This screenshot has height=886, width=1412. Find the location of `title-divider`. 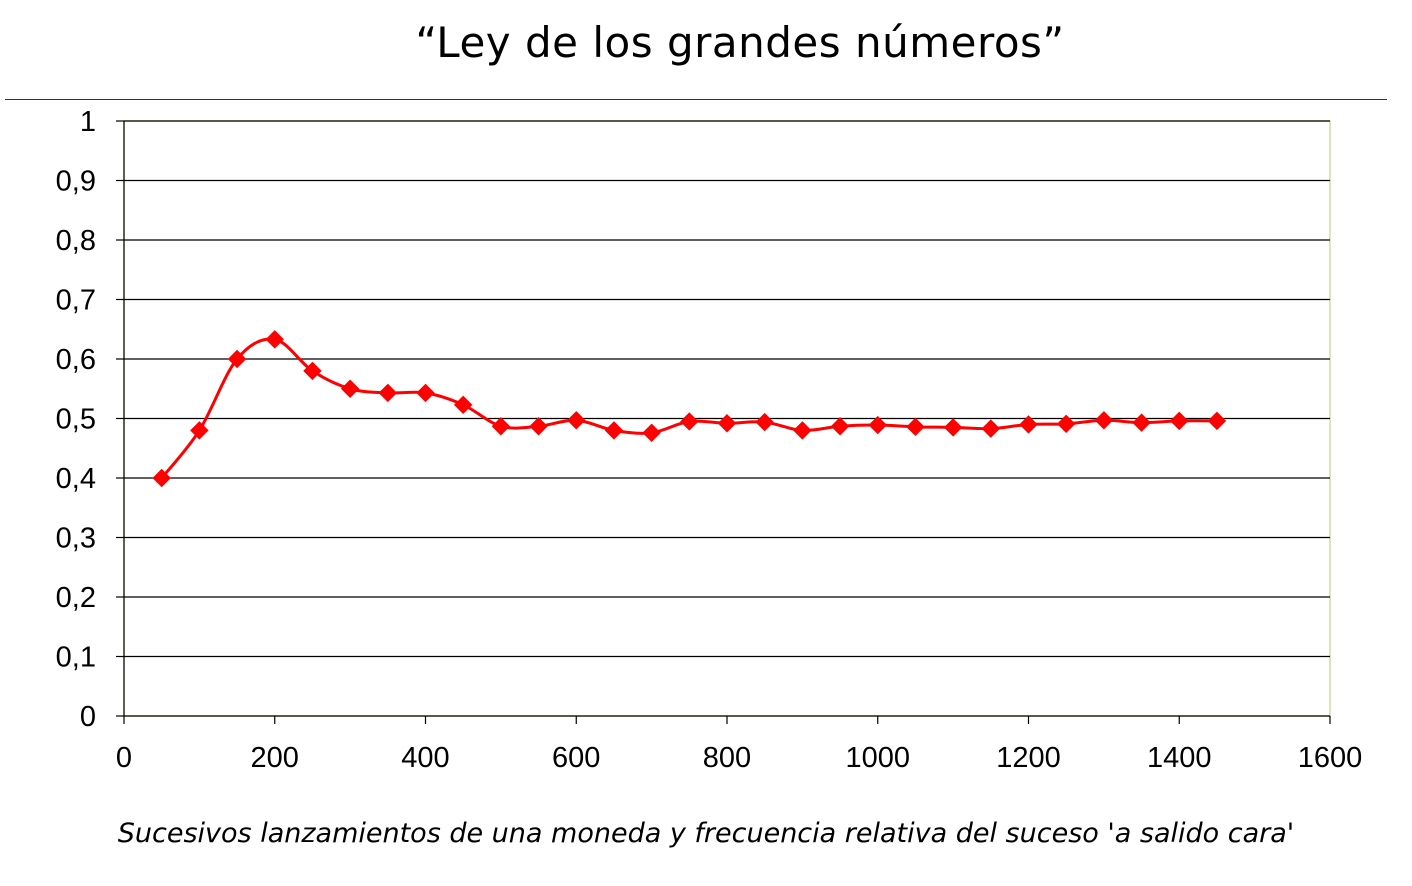

title-divider is located at coordinates (696, 99).